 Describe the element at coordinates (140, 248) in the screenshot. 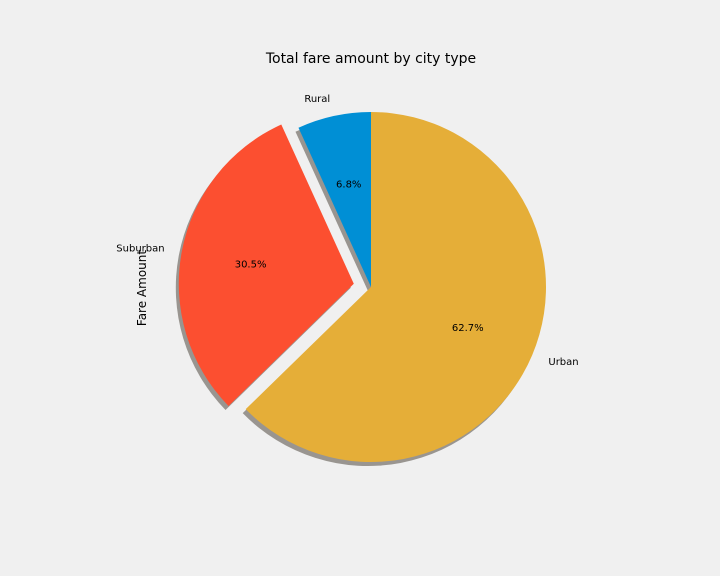

I see `slice-label-suburban: Suburban` at that location.